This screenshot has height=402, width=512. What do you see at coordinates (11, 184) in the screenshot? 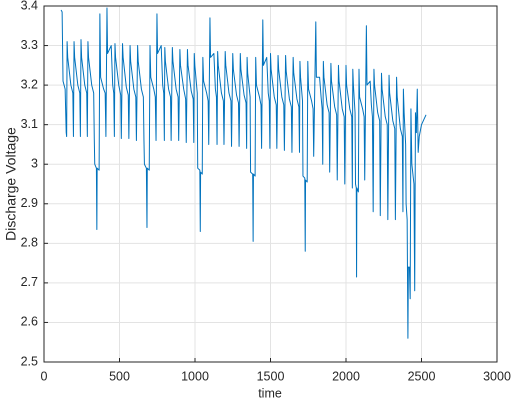
I see `y-axis-label: Discharge Voltage` at bounding box center [11, 184].